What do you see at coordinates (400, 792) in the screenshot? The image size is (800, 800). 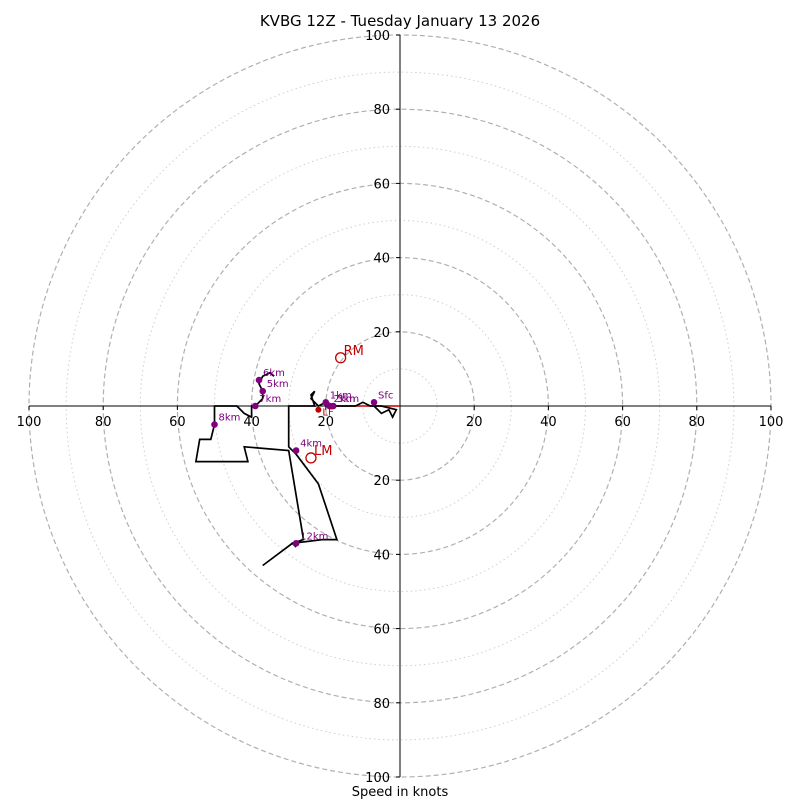 I see `x-axis-label: Speed in knots` at bounding box center [400, 792].